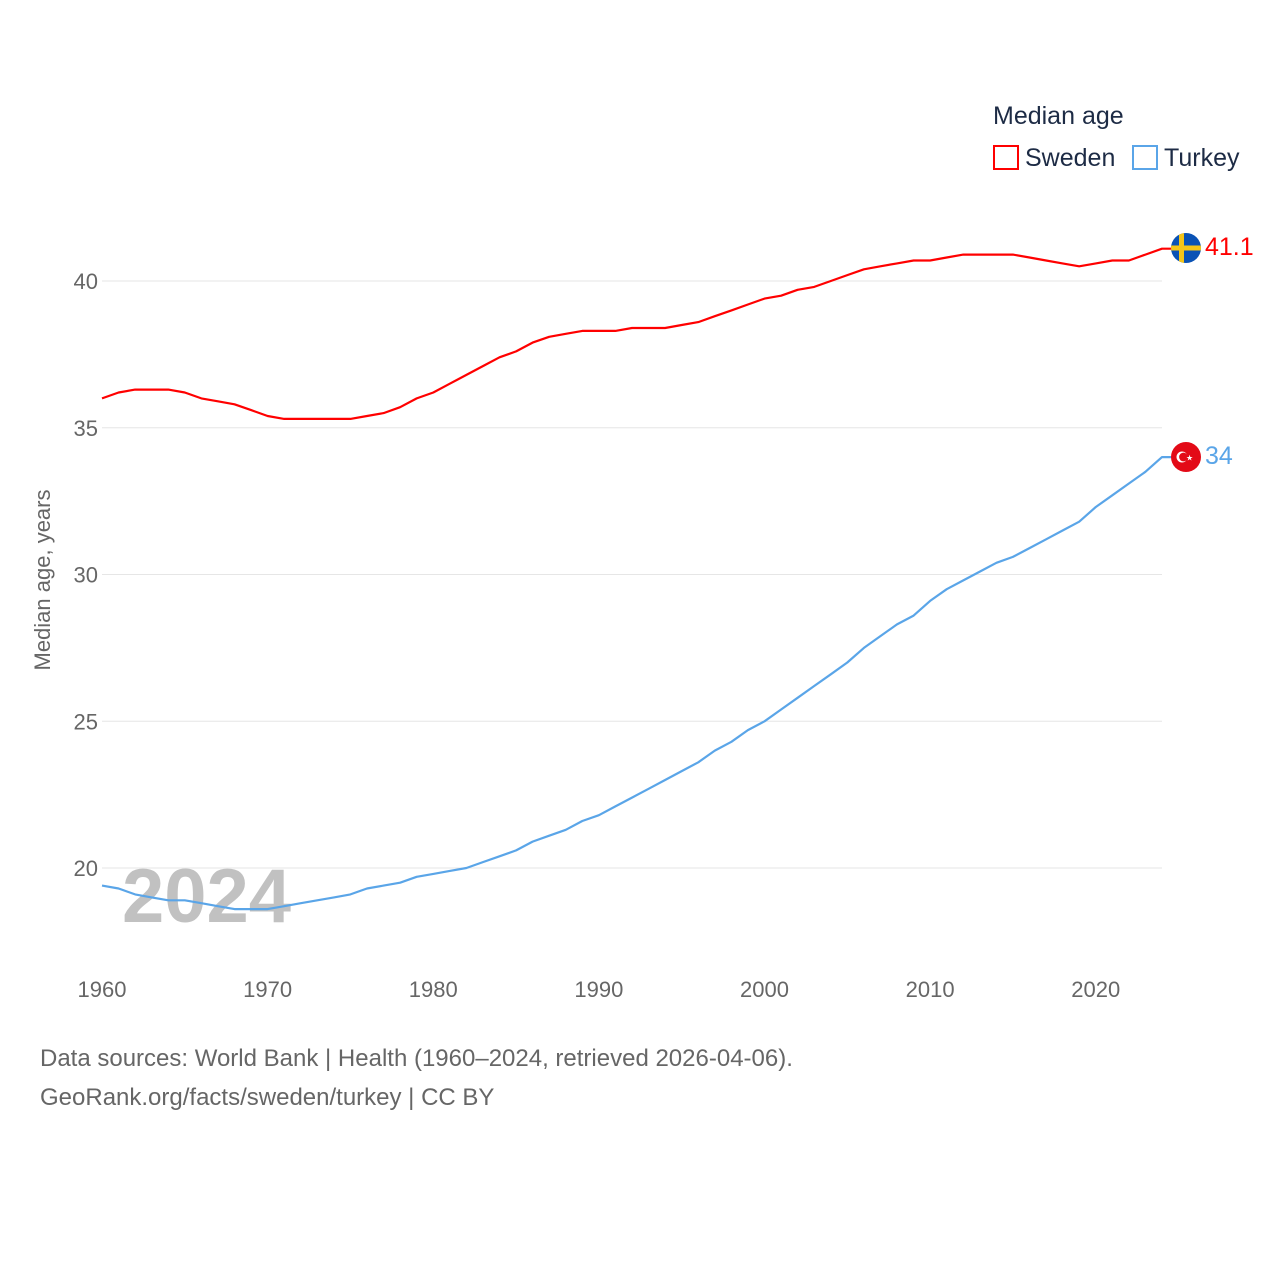 The width and height of the screenshot is (1280, 1280). I want to click on legend-label-turkey: Turkey, so click(1202, 158).